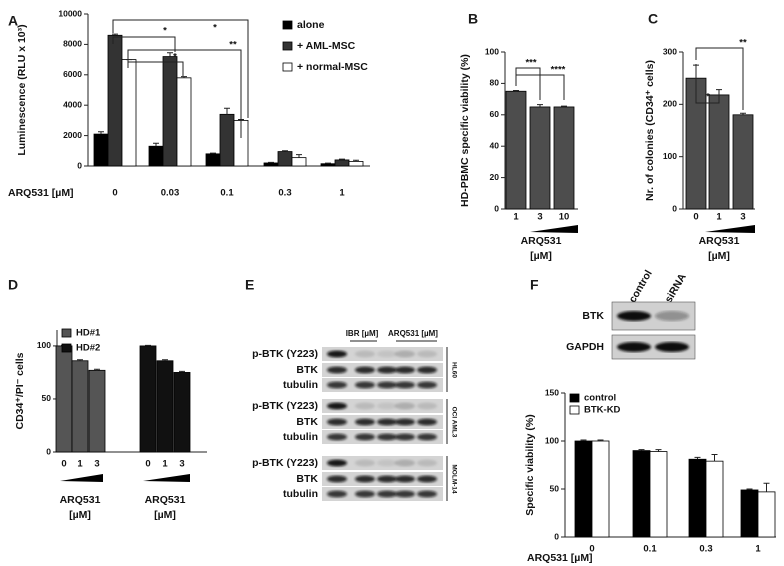 This screenshot has width=784, height=566. Describe the element at coordinates (670, 51) in the screenshot. I see `y-tick-label: 300` at that location.